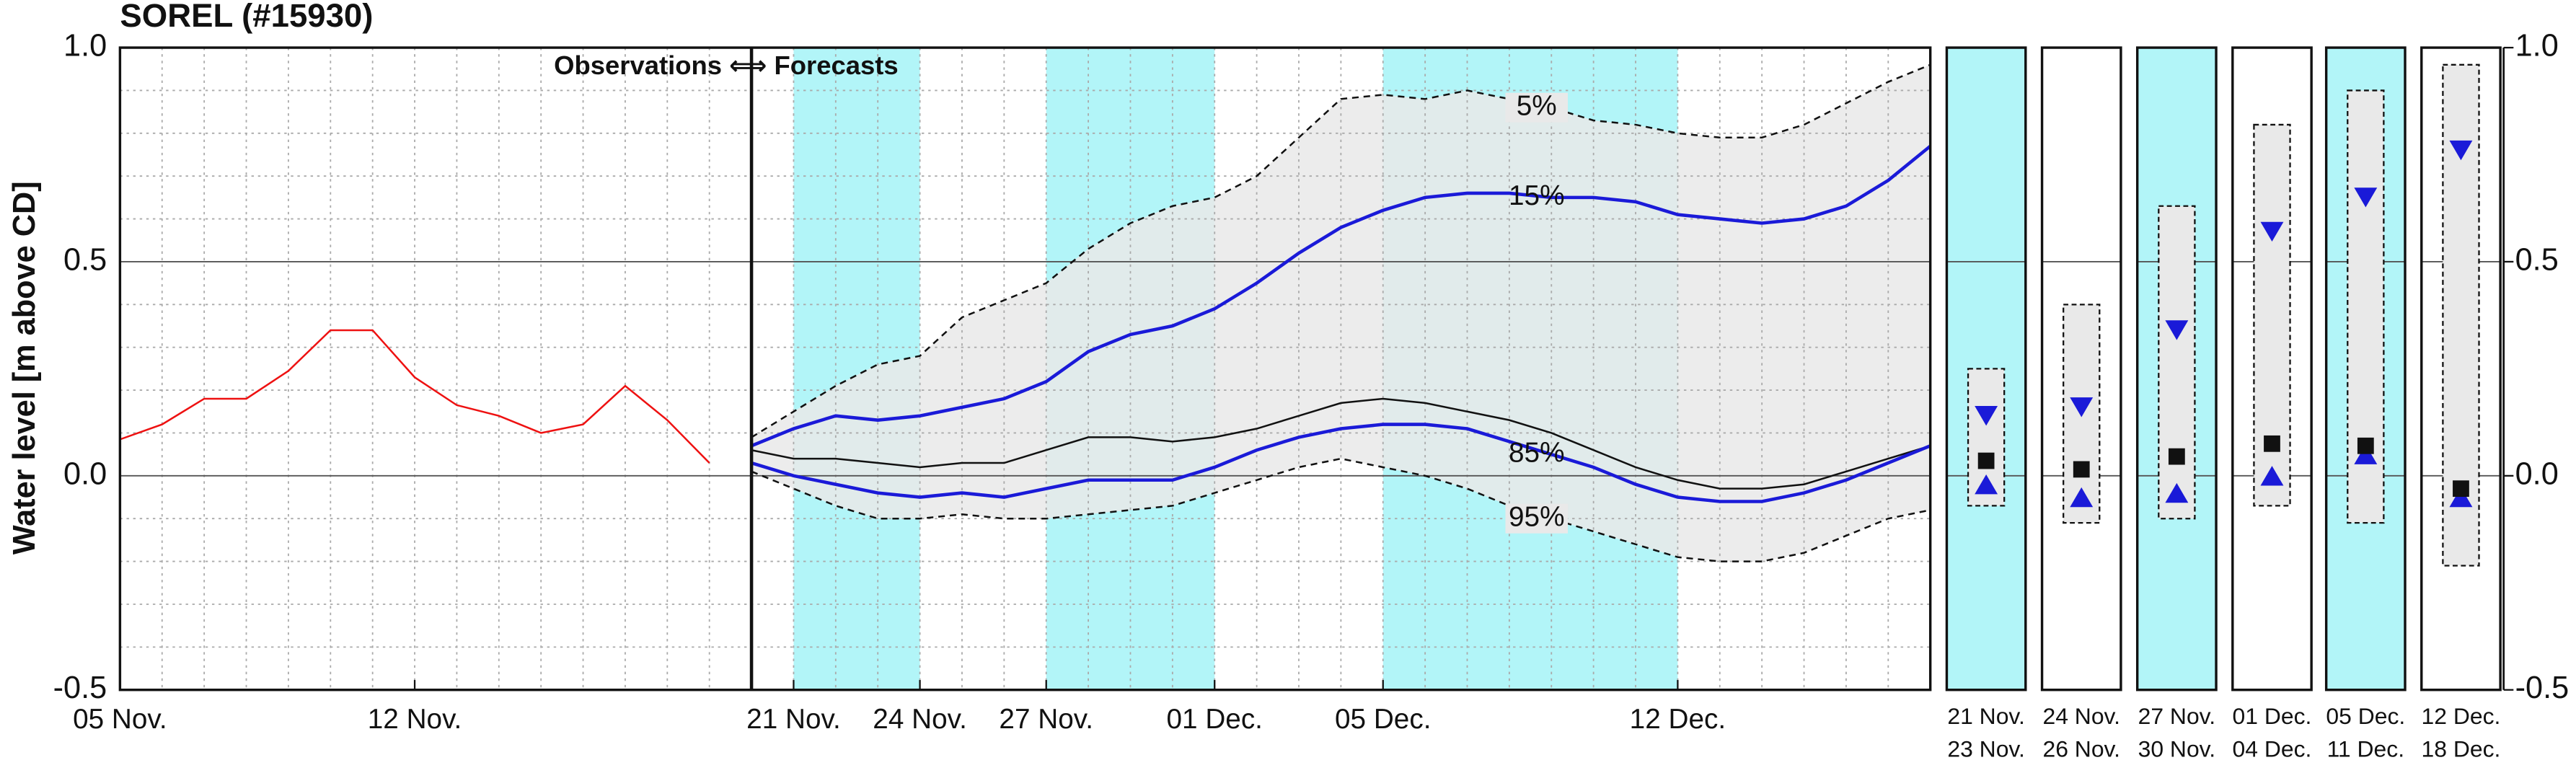 Image resolution: width=2576 pixels, height=760 pixels. What do you see at coordinates (726, 65) in the screenshot?
I see `annotation: Observations ⟺ Forecasts` at bounding box center [726, 65].